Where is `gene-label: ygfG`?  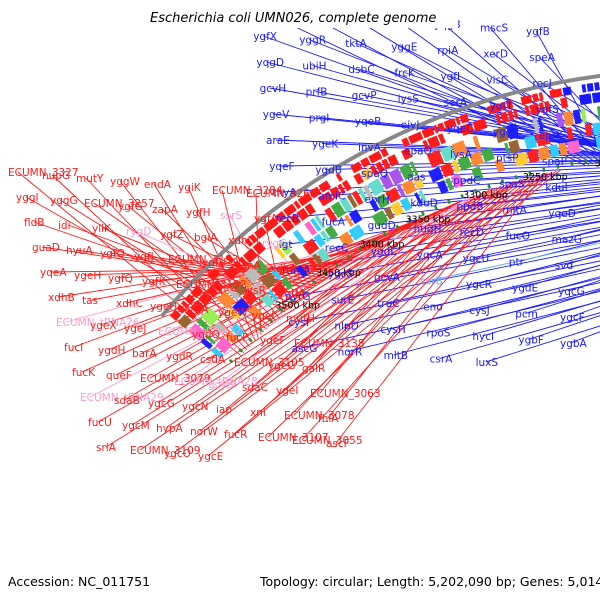 gene-label: ygfG is located at coordinates (130, 207).